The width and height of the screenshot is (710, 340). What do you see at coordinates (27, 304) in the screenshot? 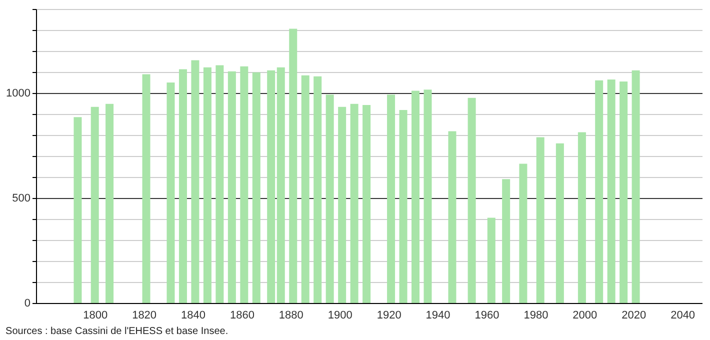
I see `y-tick-label: 0` at bounding box center [27, 304].